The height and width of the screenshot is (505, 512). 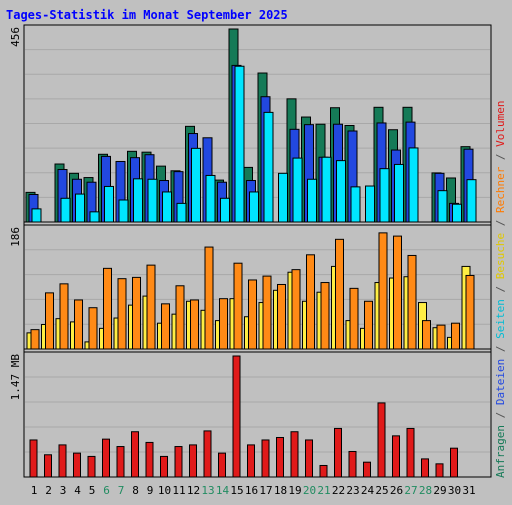 I want to click on x-tick-label: 31, so click(x=468, y=490).